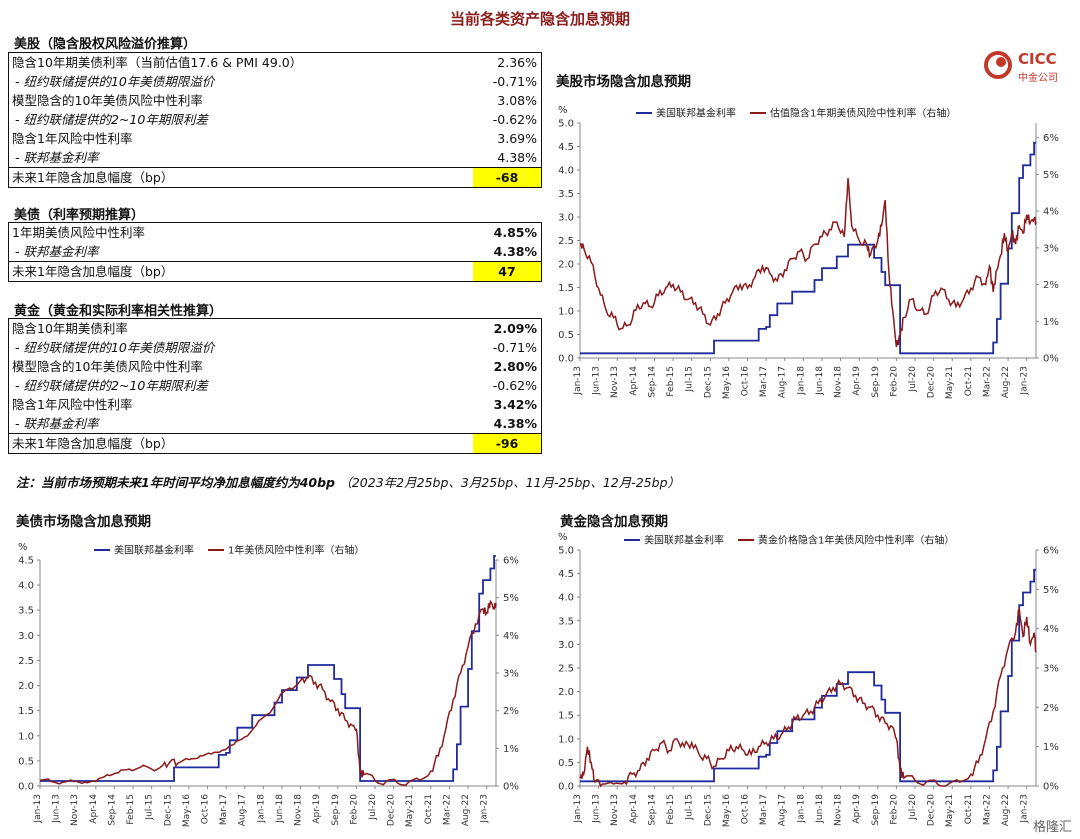 The height and width of the screenshot is (839, 1080). What do you see at coordinates (652, 810) in the screenshot?
I see `x-tick-label: Sep-14` at bounding box center [652, 810].